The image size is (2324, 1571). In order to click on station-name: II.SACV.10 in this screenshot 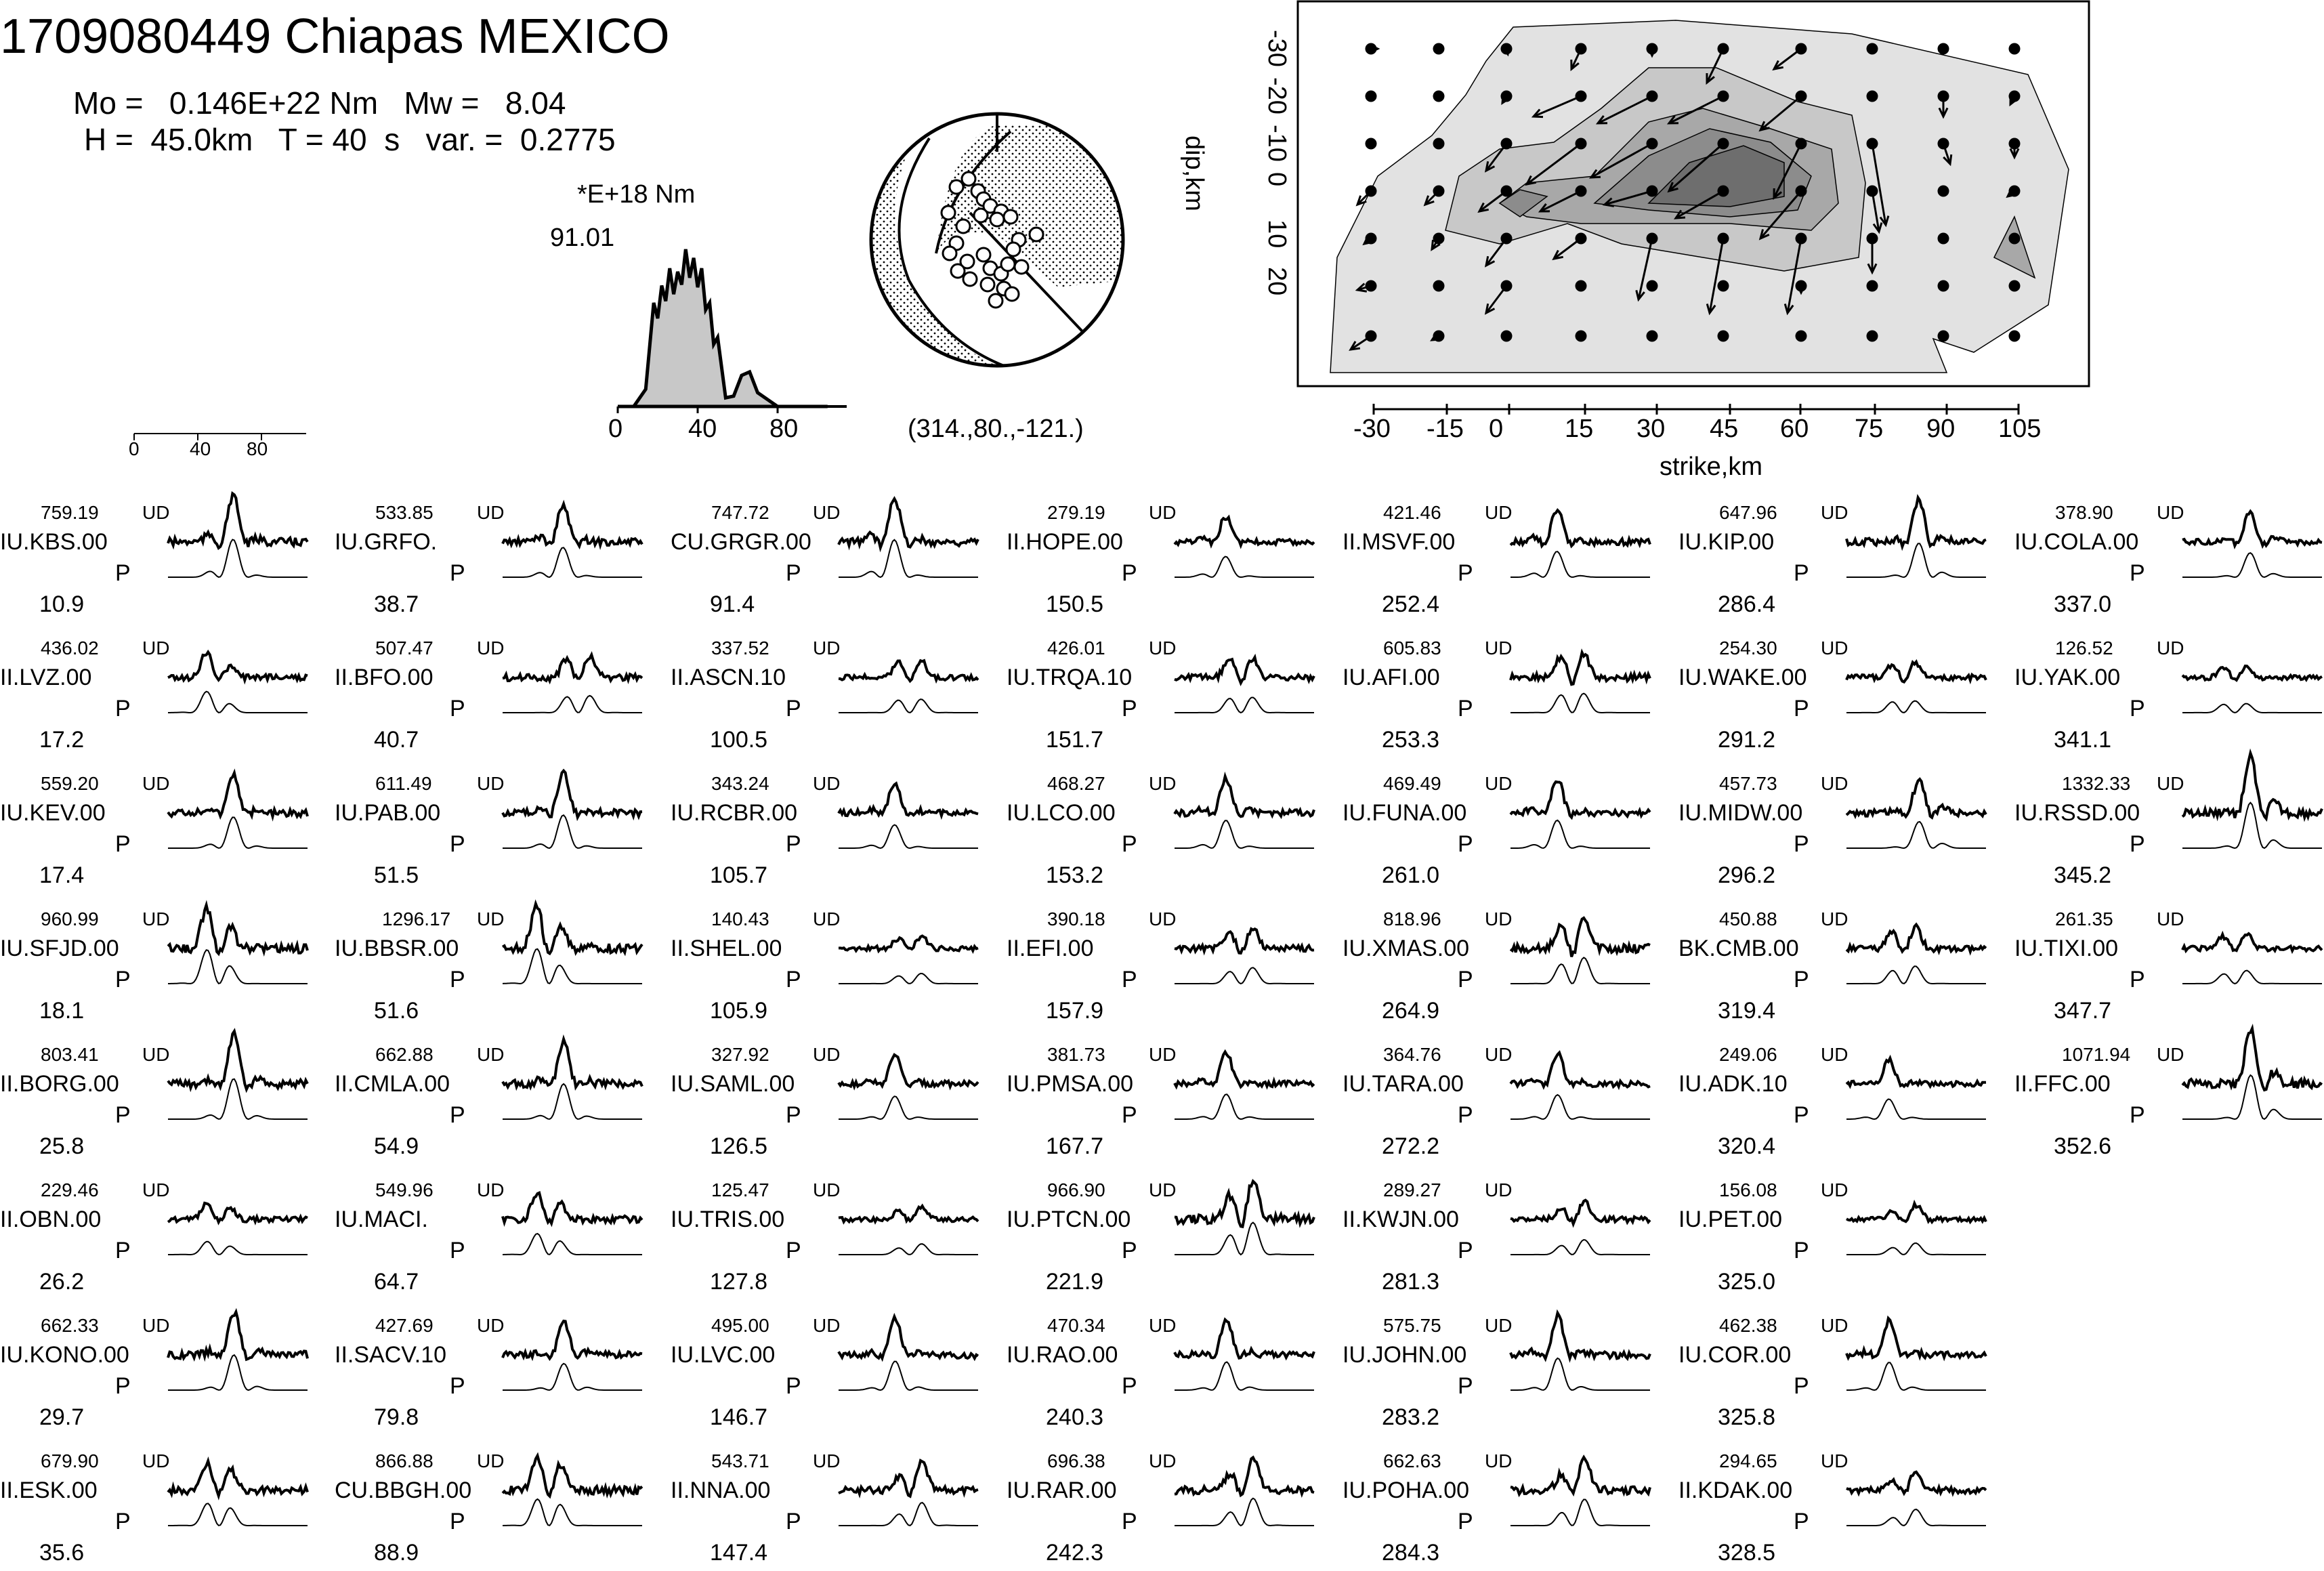, I will do `click(391, 1355)`.